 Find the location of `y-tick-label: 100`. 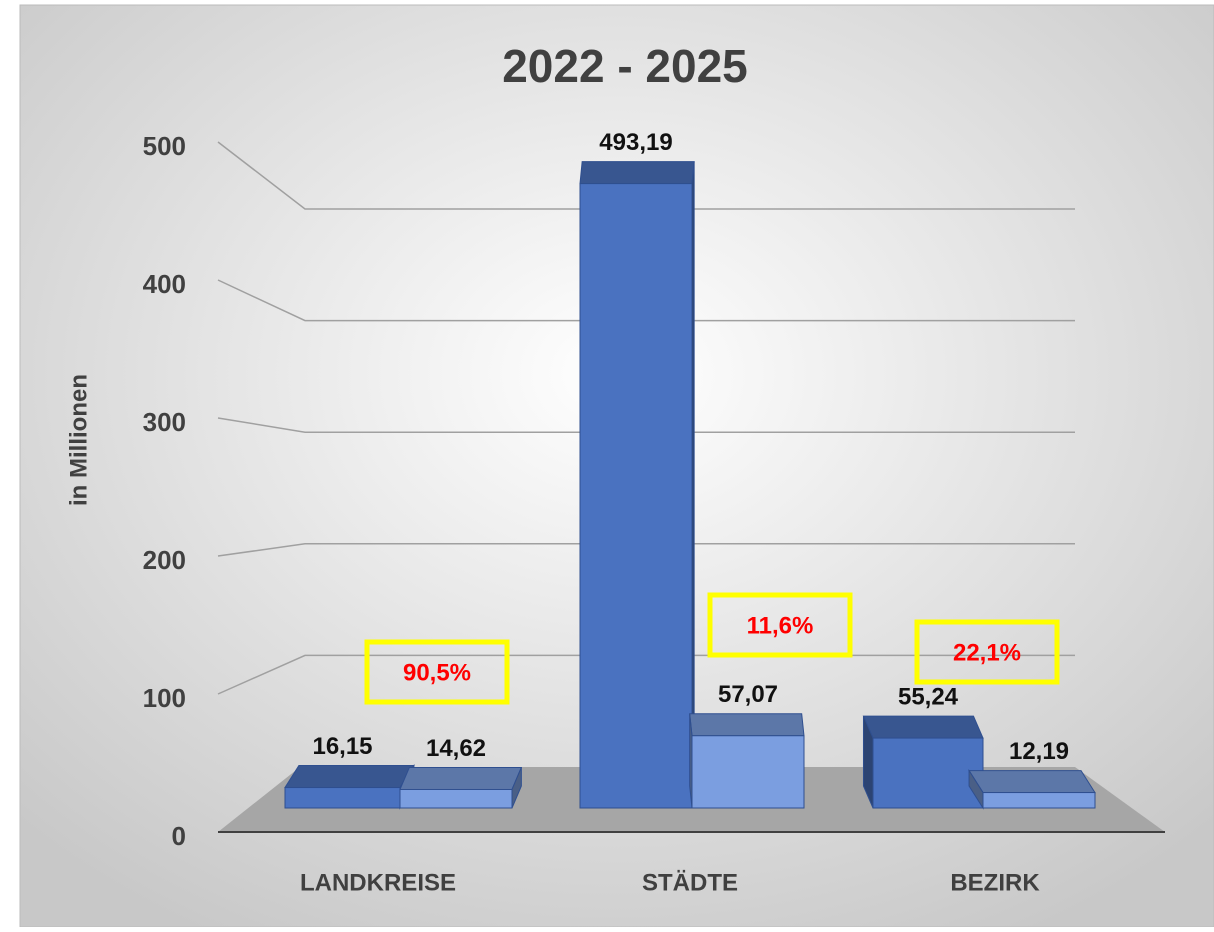

y-tick-label: 100 is located at coordinates (164, 698).